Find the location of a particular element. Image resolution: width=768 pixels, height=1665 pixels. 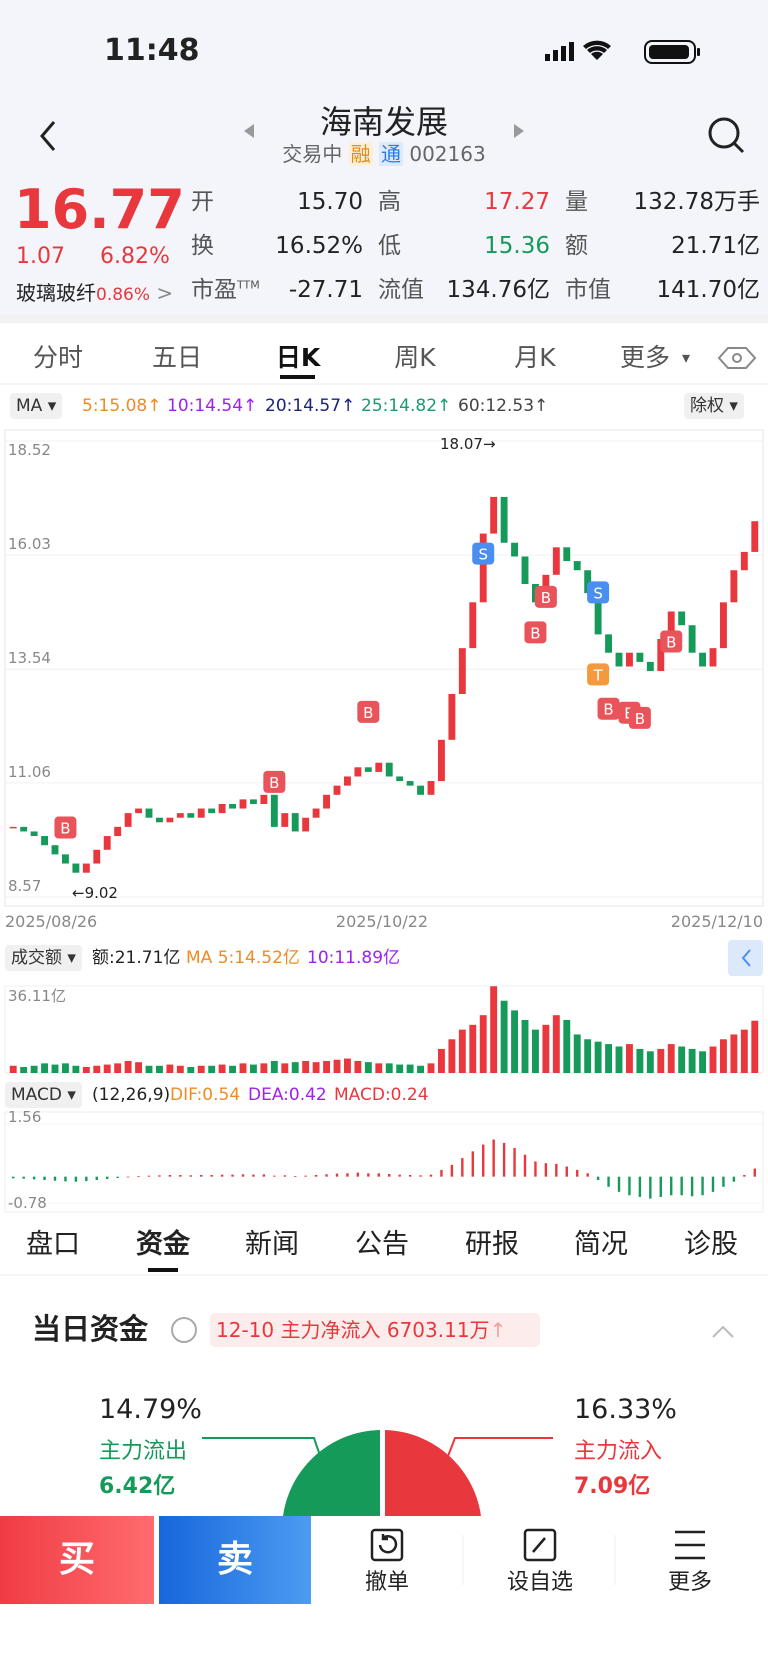

out-amount: 6.42亿 is located at coordinates (137, 1486).